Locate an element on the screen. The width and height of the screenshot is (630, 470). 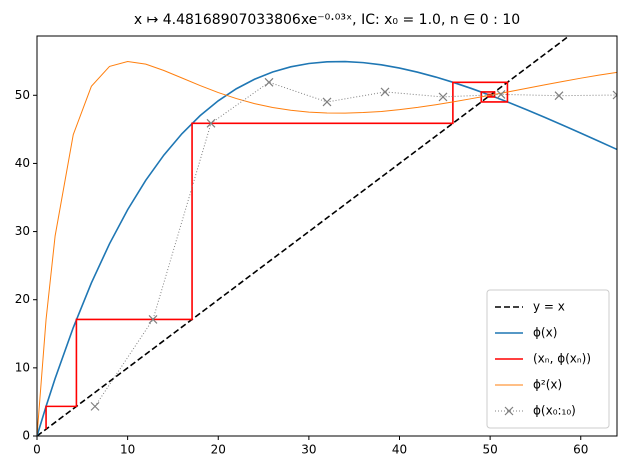
y-tick-label: 10 is located at coordinates (22, 367).